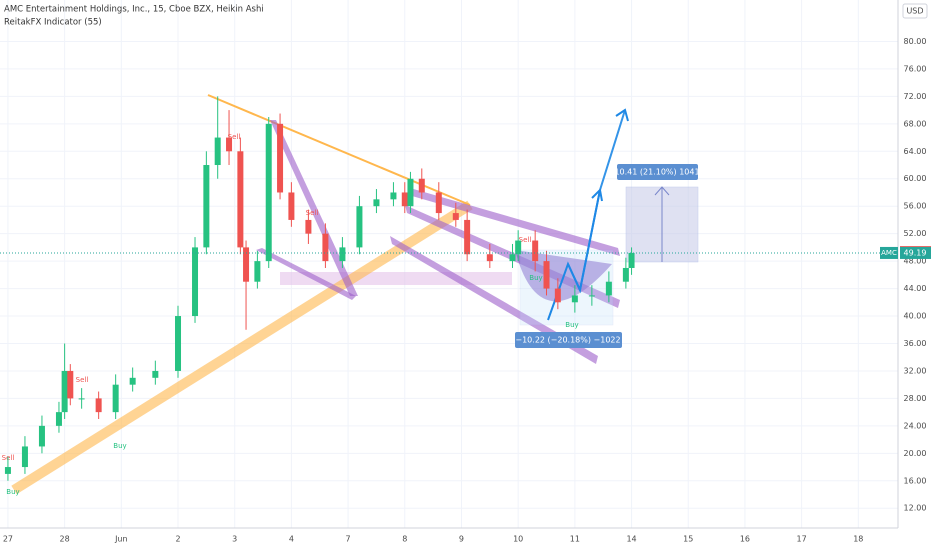 The height and width of the screenshot is (550, 932). Describe the element at coordinates (915, 425) in the screenshot. I see `y-tick-label: 24.00` at that location.